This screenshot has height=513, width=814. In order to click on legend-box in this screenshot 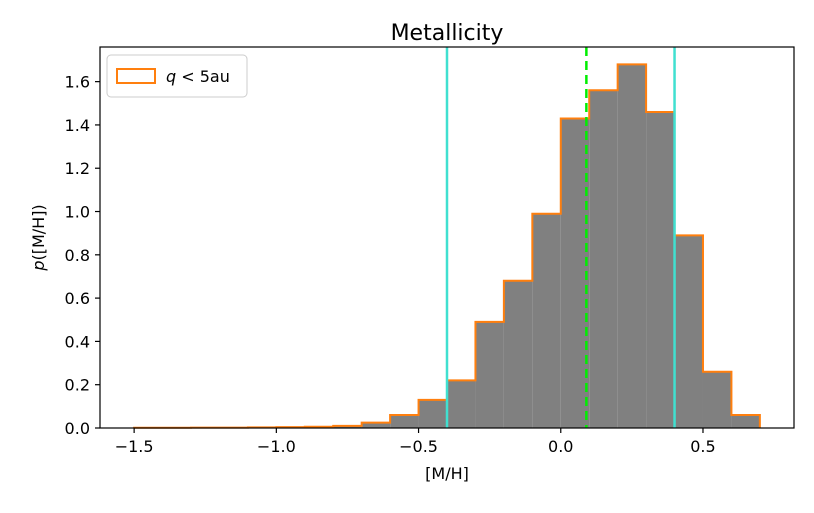, I will do `click(177, 76)`.